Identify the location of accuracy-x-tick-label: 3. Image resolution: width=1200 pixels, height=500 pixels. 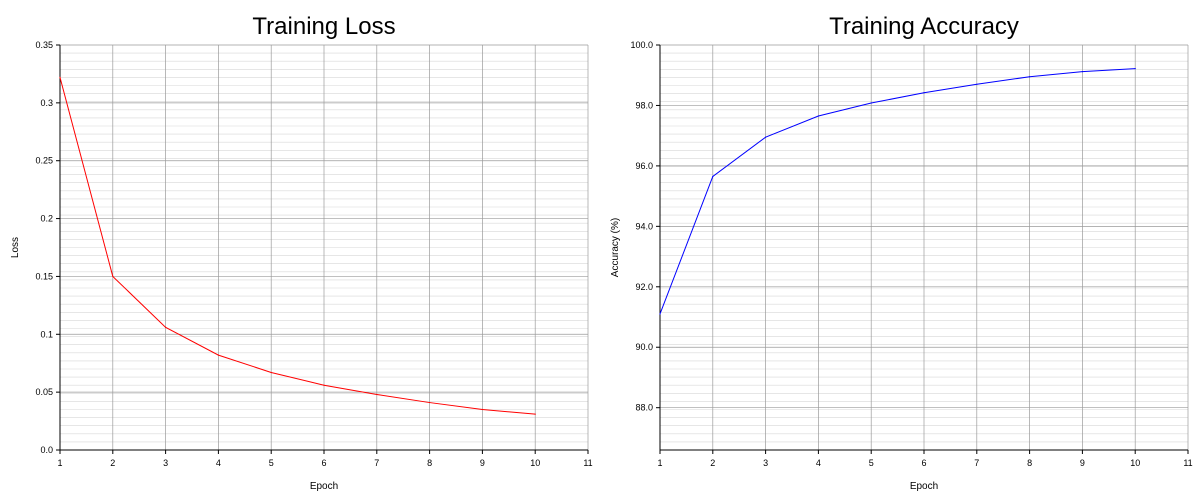
(765, 463).